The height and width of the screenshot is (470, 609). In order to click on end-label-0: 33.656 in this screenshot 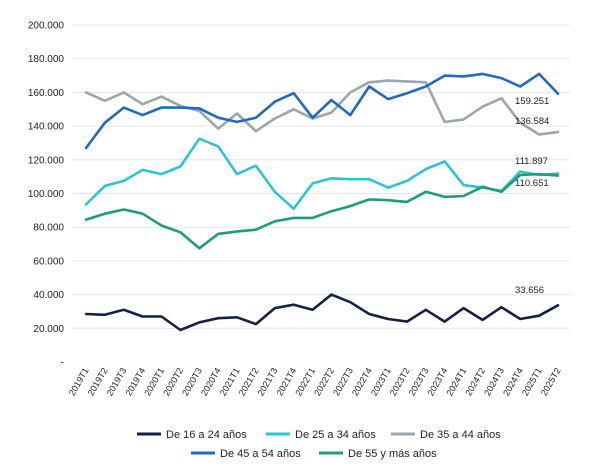, I will do `click(529, 290)`.